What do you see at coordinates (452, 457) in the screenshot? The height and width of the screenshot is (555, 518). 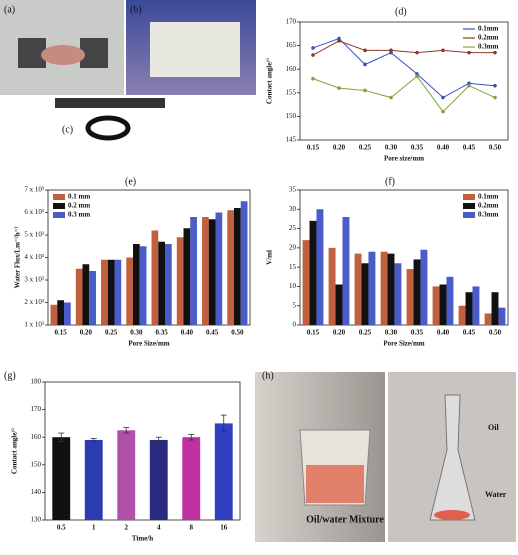 I see `funnel` at bounding box center [452, 457].